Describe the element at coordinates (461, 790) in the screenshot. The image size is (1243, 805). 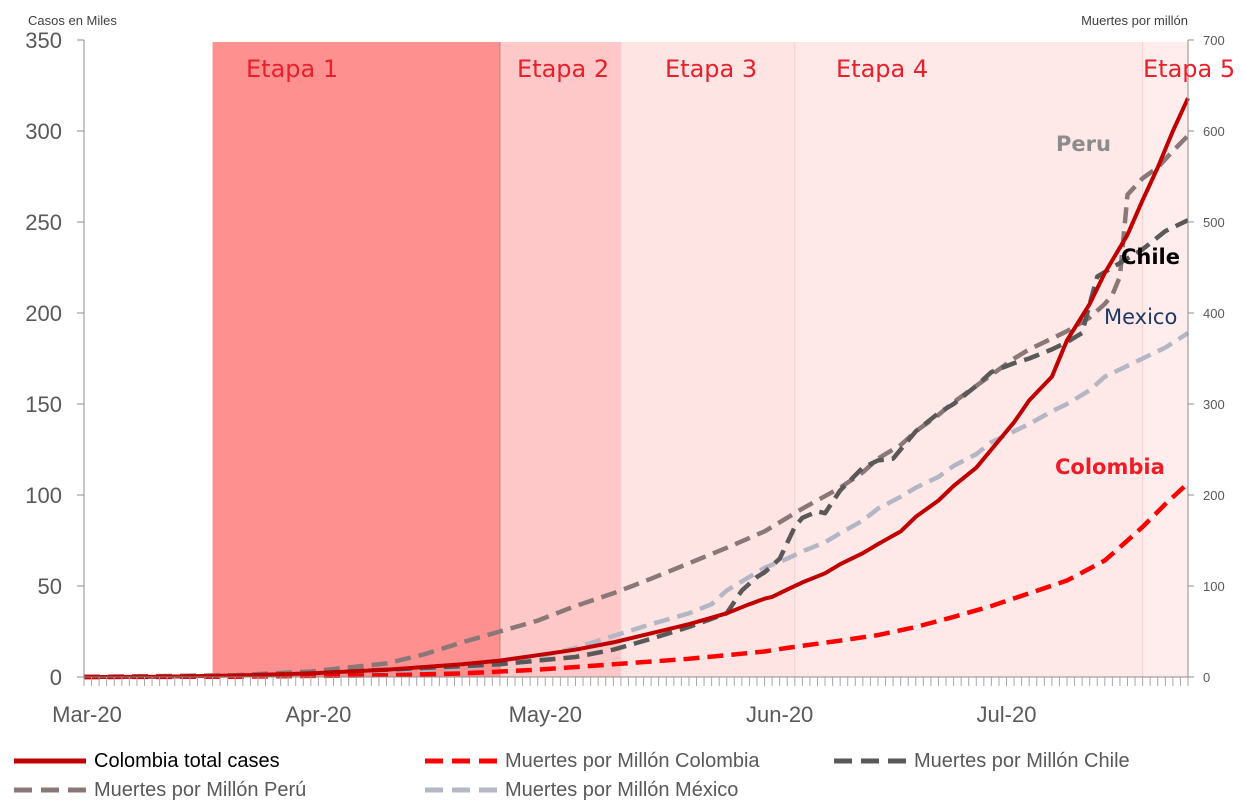
I see `legend-swatch-dashed-lightgray` at that location.